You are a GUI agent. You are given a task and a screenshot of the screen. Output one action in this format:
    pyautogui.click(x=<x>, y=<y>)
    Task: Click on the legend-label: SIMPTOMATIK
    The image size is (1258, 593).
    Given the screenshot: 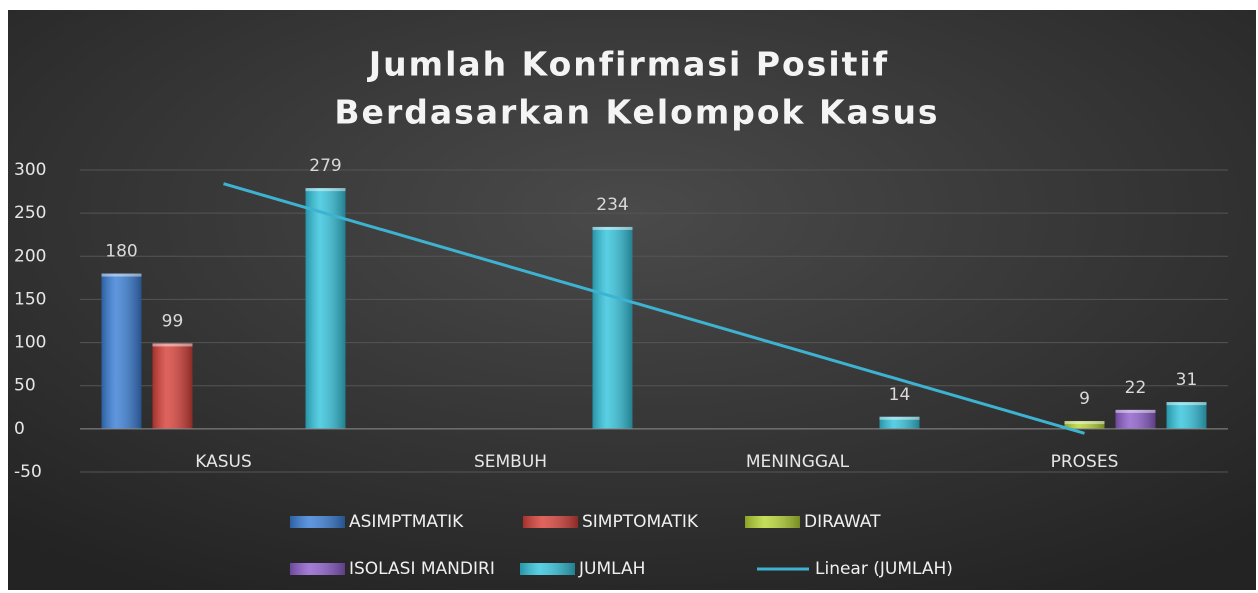 What is the action you would take?
    pyautogui.click(x=640, y=522)
    